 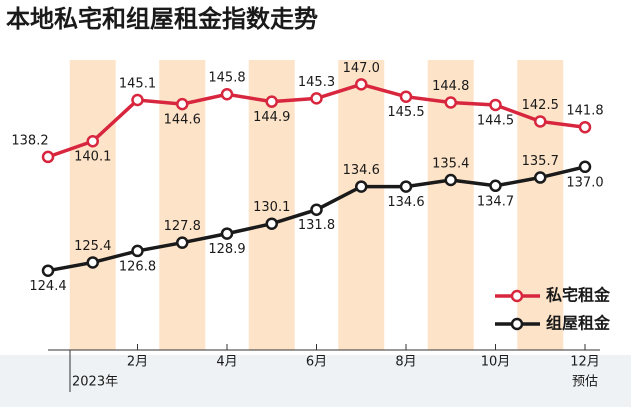 I want to click on year-label: 2023年, so click(x=95, y=382).